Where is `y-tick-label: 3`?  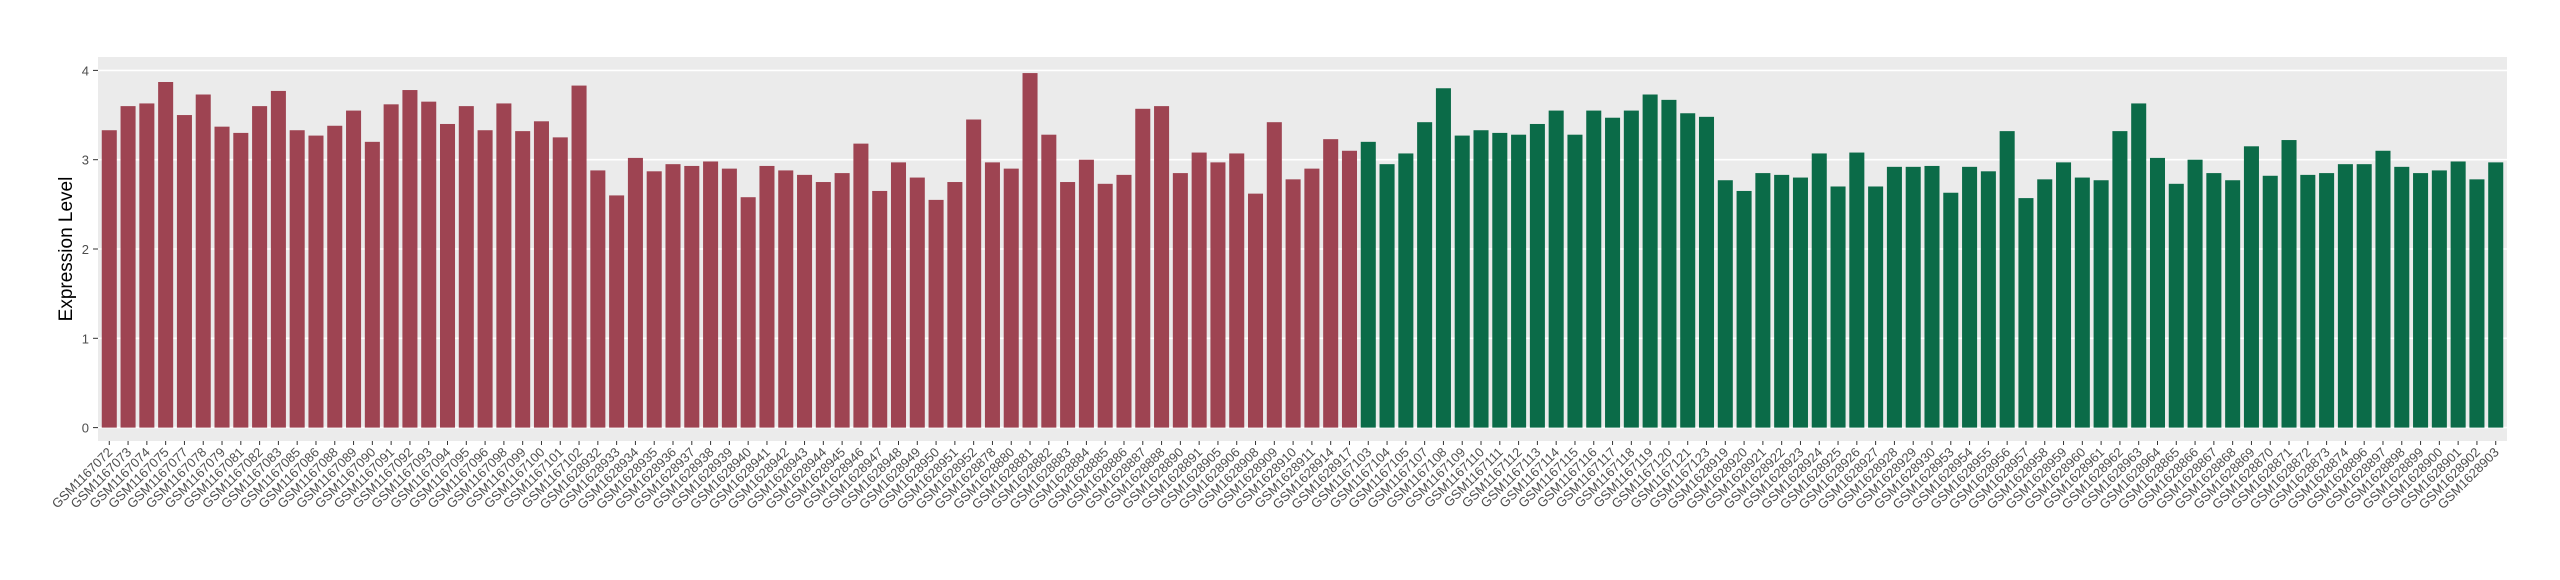 y-tick-label: 3 is located at coordinates (85, 160).